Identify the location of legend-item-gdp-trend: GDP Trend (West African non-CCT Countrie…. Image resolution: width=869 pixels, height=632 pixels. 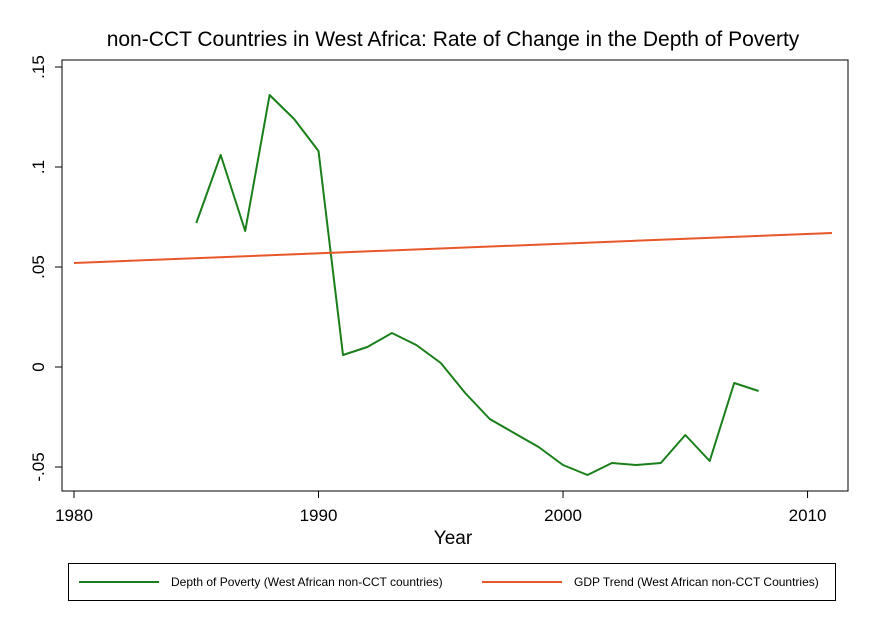
(650, 582).